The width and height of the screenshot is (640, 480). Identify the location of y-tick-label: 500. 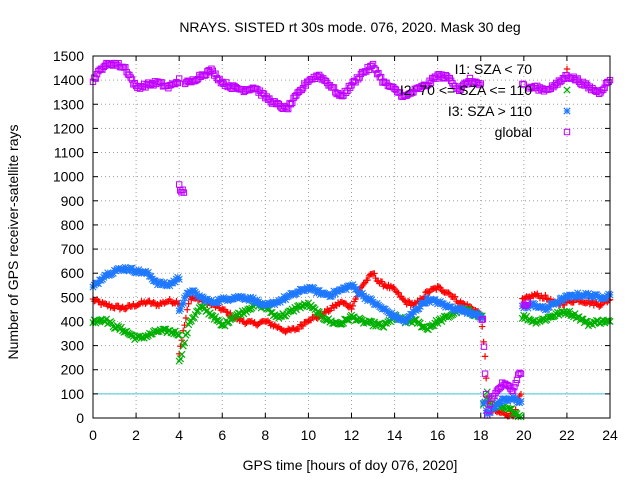
(73, 297).